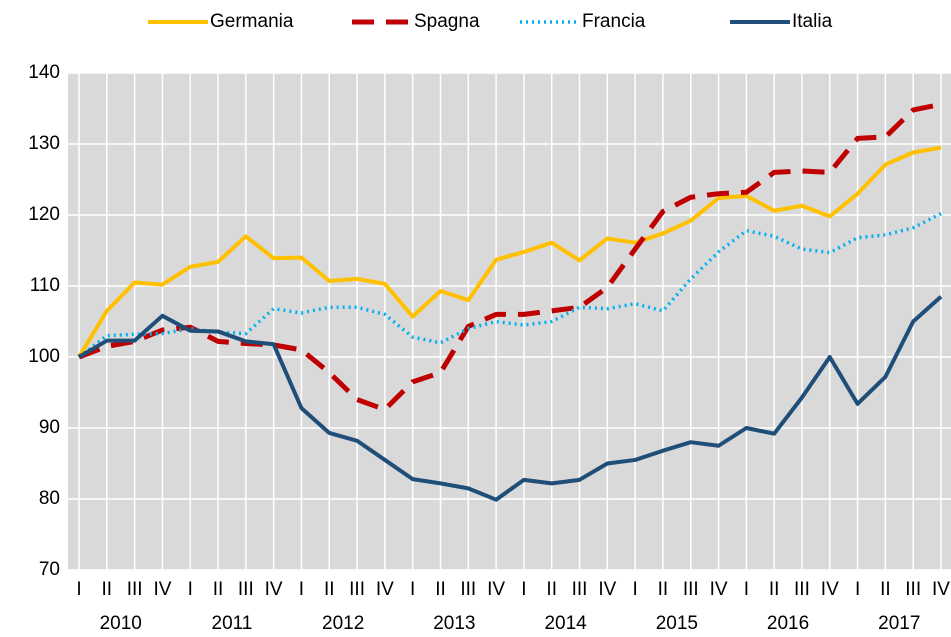 Image resolution: width=951 pixels, height=637 pixels. I want to click on y-tick-label: 80, so click(49, 498).